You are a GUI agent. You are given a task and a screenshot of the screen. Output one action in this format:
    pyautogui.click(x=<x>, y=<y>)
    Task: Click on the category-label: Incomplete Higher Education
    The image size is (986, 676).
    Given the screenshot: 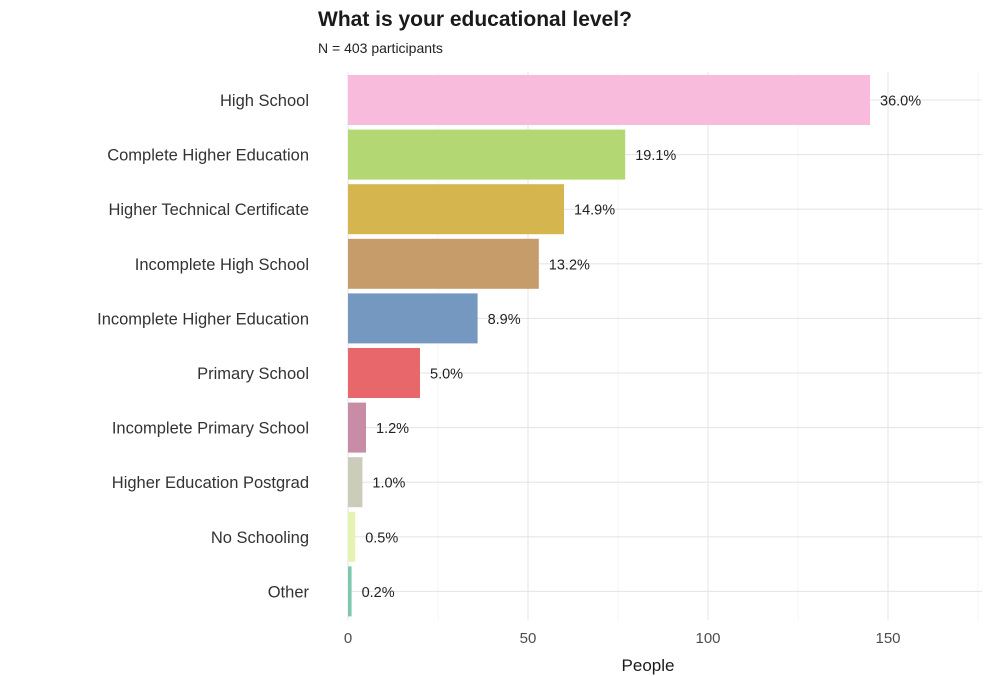 What is the action you would take?
    pyautogui.click(x=203, y=319)
    